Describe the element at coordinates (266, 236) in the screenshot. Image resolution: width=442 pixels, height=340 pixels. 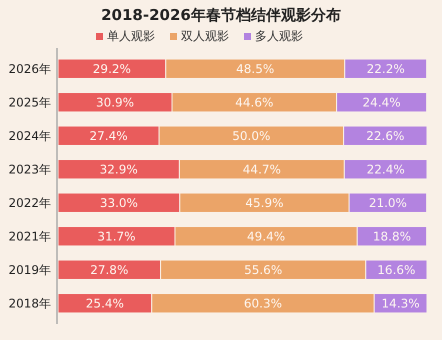
I see `data-label: 49.4%` at that location.